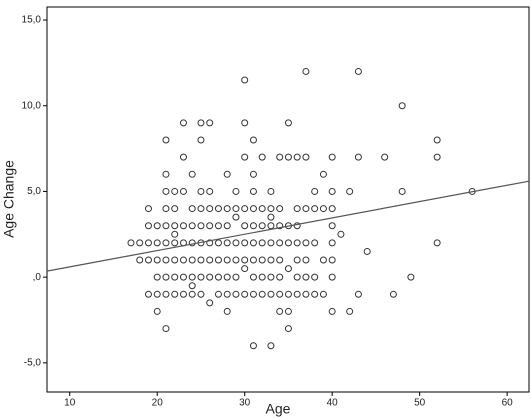  Describe the element at coordinates (32, 20) in the screenshot. I see `y-tick-label: 15,0` at that location.